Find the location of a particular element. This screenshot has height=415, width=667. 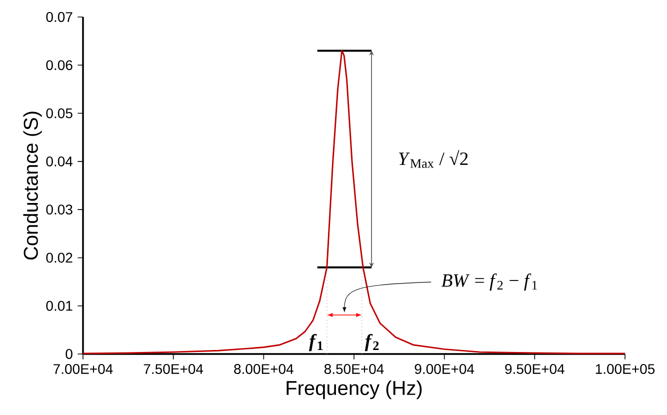

x-tick-label: 8.50E+04 is located at coordinates (354, 369).